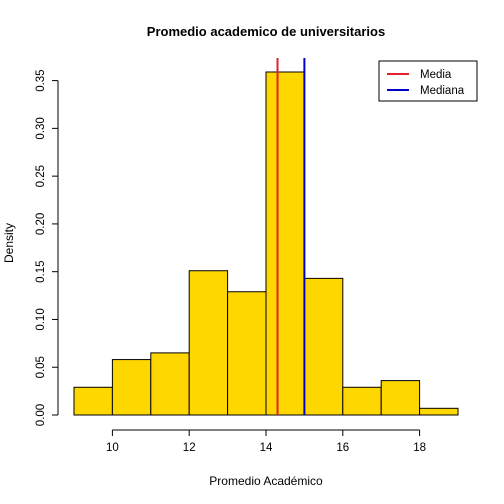 The height and width of the screenshot is (504, 504). Describe the element at coordinates (41, 224) in the screenshot. I see `y-tick-label-4: 0.20` at that location.